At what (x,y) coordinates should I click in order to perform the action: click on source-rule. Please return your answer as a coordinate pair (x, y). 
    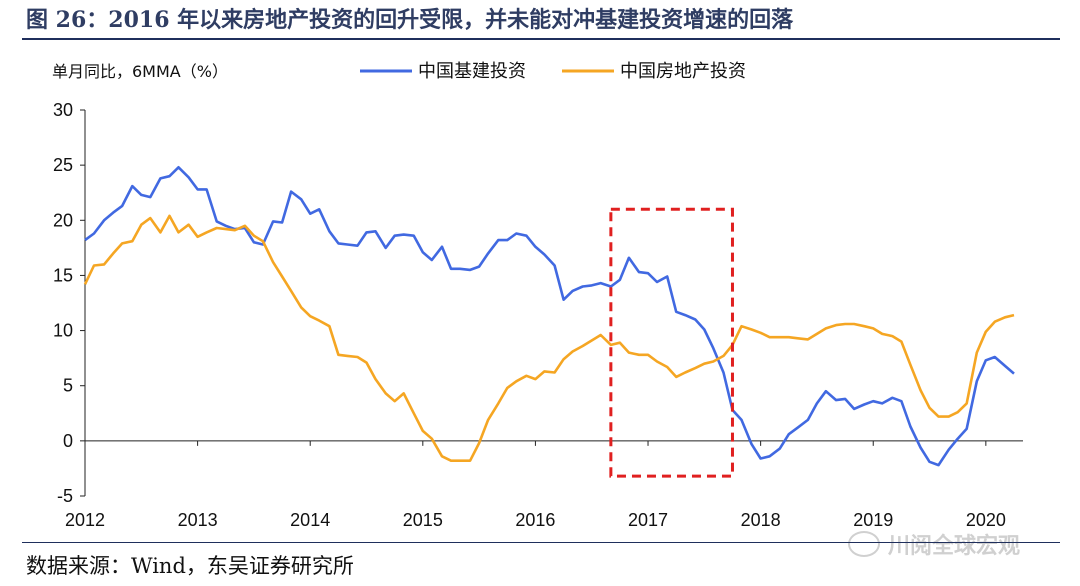
    Looking at the image, I should click on (541, 542).